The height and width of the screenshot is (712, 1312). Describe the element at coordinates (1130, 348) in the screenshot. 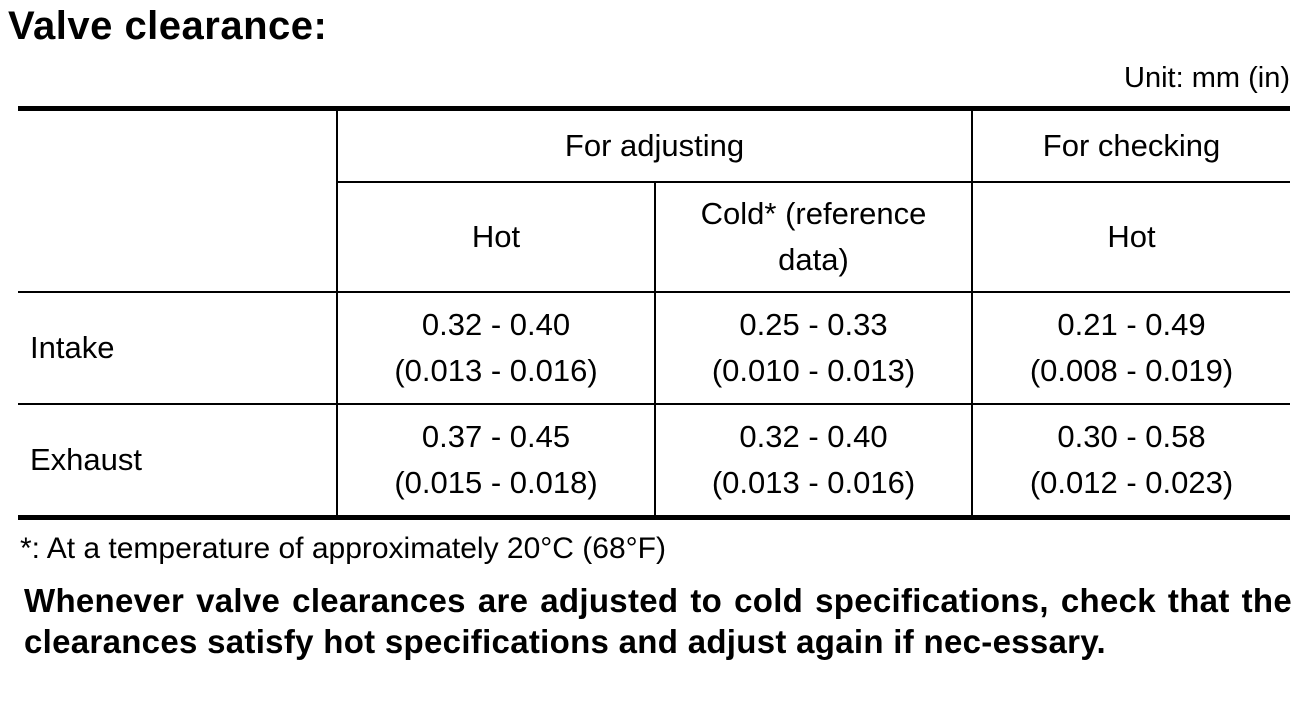

I see `intake-checking-hot: 0.21 - 0.49 (0.008 - 0.019)` at that location.